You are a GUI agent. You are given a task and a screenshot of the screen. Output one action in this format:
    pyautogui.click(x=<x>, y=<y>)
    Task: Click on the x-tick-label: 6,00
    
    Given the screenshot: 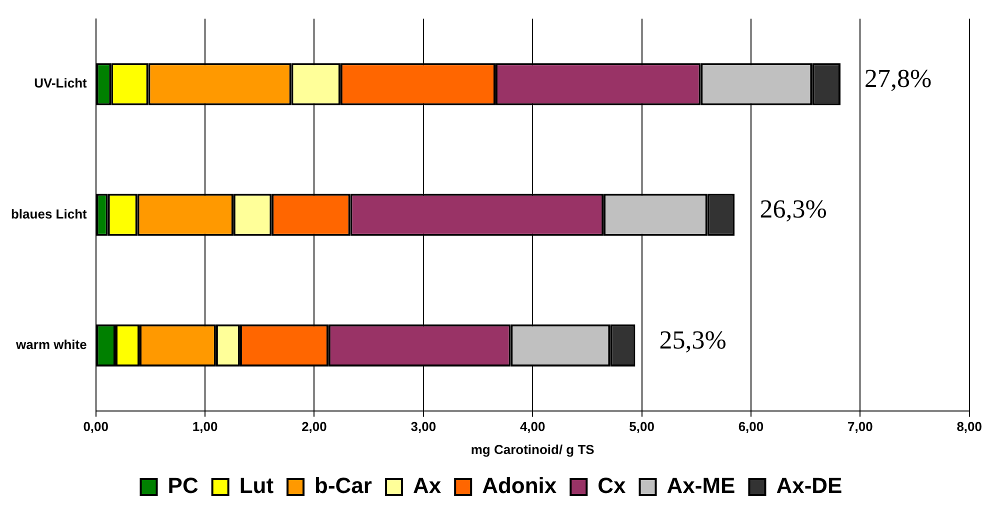 What is the action you would take?
    pyautogui.click(x=751, y=426)
    